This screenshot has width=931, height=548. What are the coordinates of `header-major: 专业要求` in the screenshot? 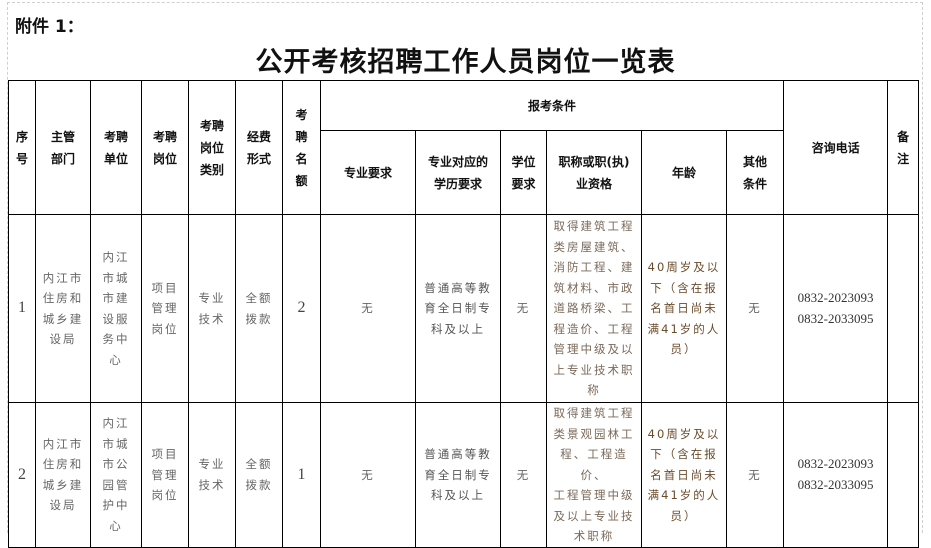 It's located at (368, 172).